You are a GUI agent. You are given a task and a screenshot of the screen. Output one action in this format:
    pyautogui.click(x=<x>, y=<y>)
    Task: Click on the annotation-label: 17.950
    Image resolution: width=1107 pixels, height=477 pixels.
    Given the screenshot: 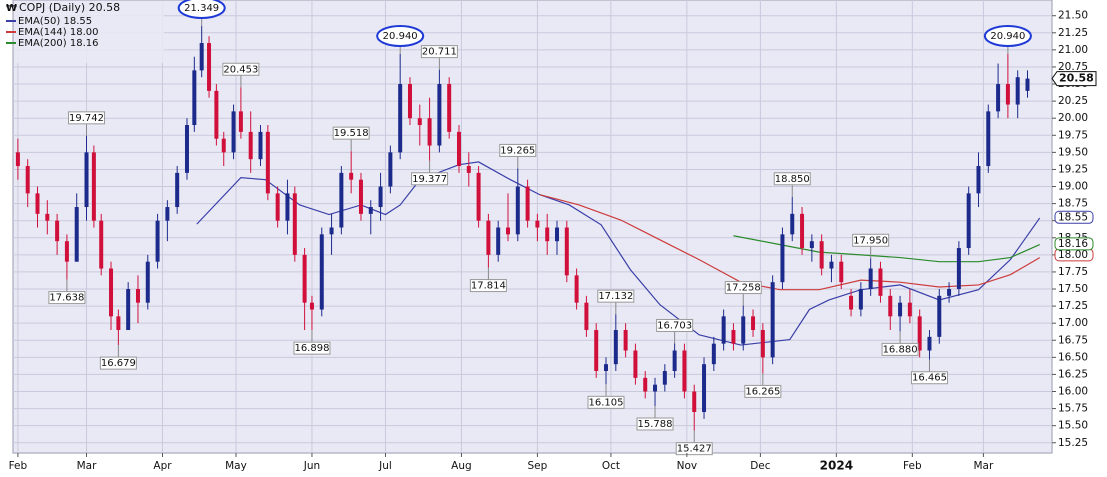 What is the action you would take?
    pyautogui.click(x=870, y=240)
    